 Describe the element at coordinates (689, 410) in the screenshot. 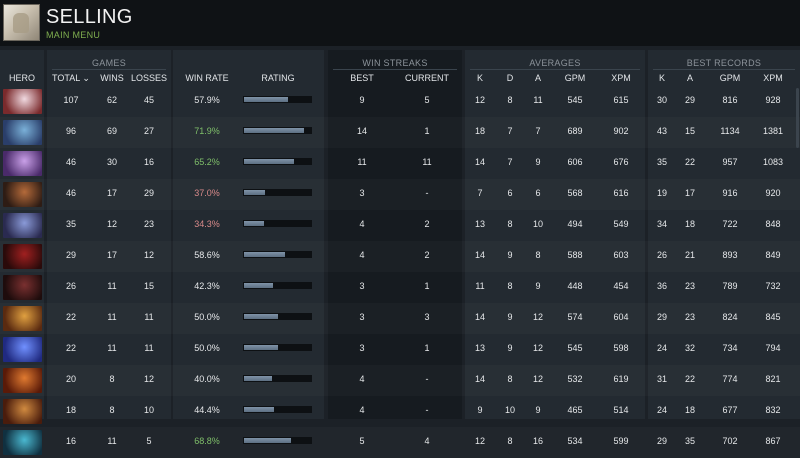

I see `best-assists-cell: 18` at that location.